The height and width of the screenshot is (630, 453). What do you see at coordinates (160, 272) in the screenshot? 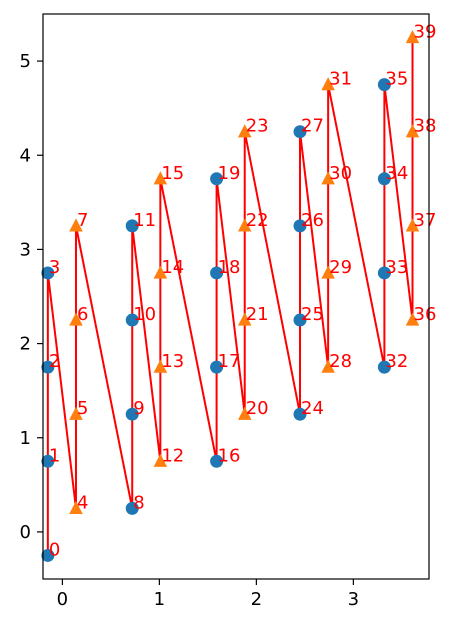
I see `point-14-triangle` at bounding box center [160, 272].